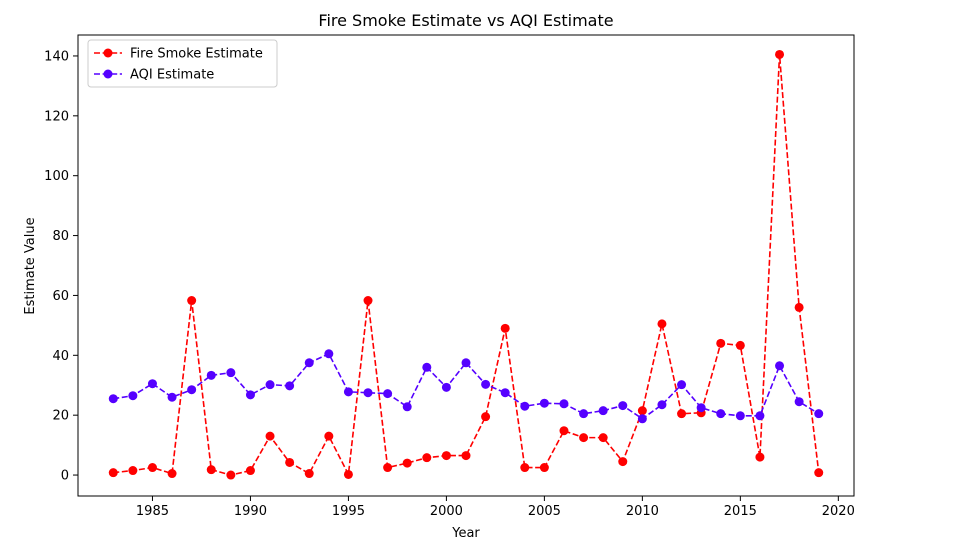 The height and width of the screenshot is (540, 960). What do you see at coordinates (446, 511) in the screenshot?
I see `x-tick-label: 2000` at bounding box center [446, 511].